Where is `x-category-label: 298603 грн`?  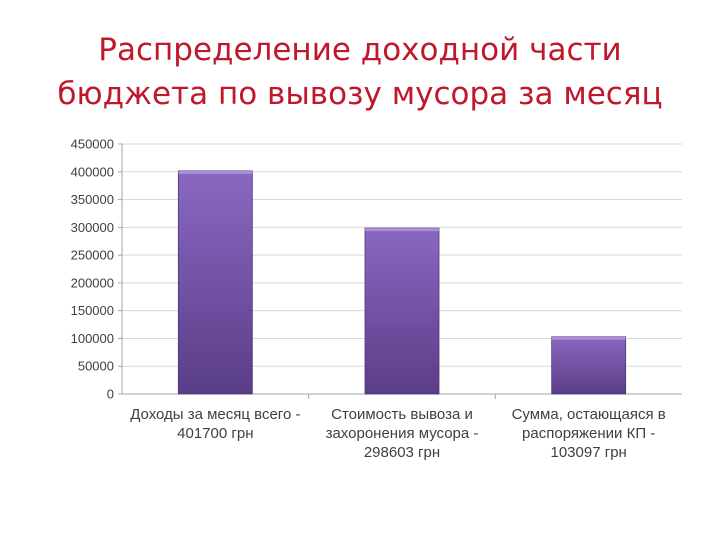 x-category-label: 298603 грн is located at coordinates (402, 452).